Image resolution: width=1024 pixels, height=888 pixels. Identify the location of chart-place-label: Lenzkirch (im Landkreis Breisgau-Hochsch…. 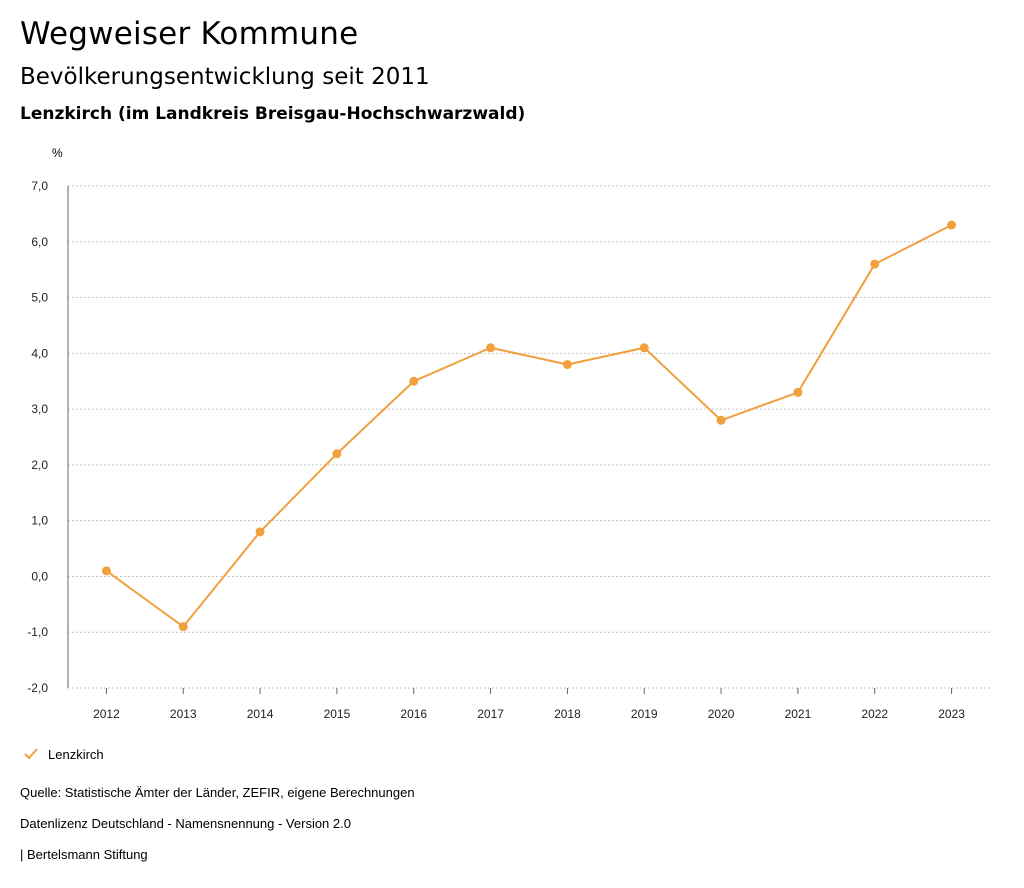
(273, 114).